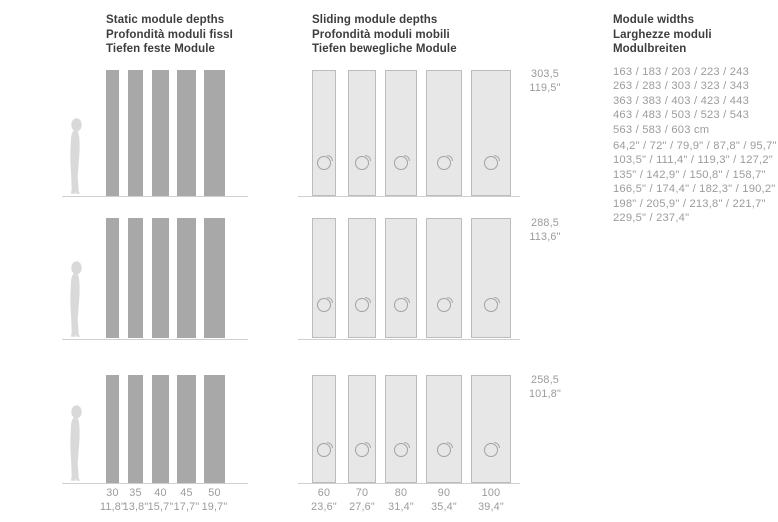  Describe the element at coordinates (545, 230) in the screenshot. I see `module-height-label: 288,5 113,6"` at that location.